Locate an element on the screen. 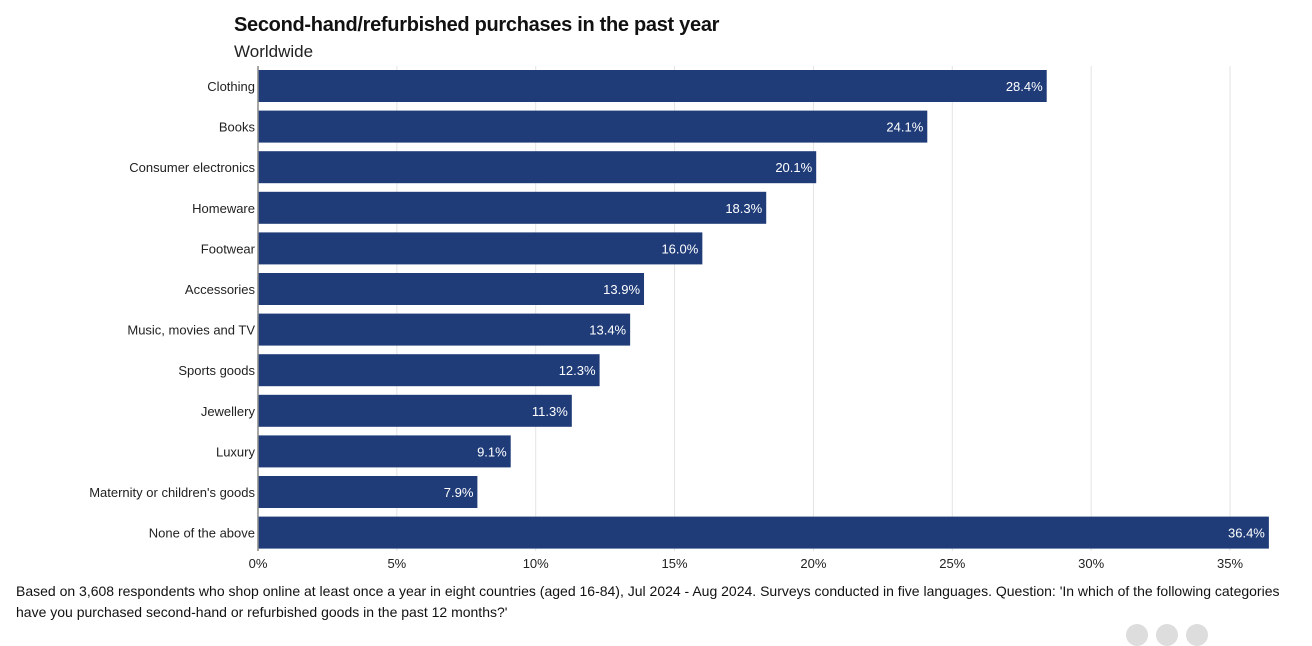 The image size is (1312, 646). chart-subtitle: Worldwide is located at coordinates (274, 51).